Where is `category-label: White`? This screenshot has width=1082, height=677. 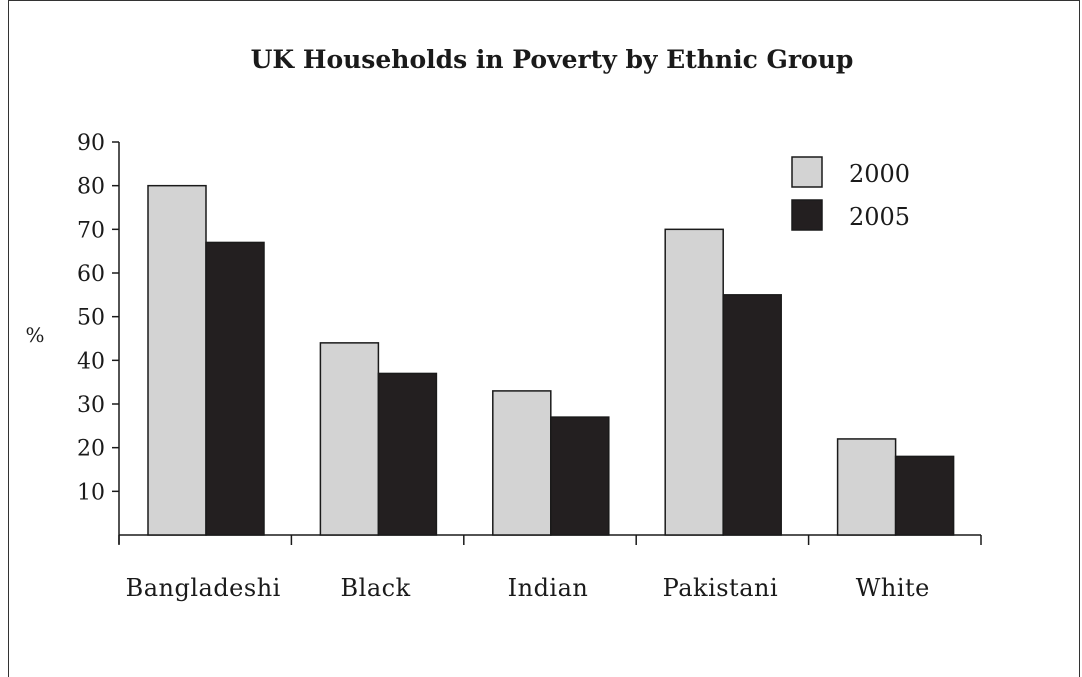 category-label: White is located at coordinates (893, 588).